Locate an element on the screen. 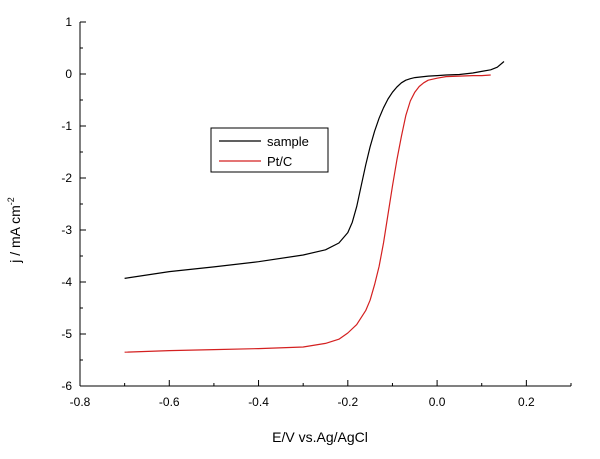 This screenshot has width=600, height=459. y-axis-title: j / mA cm-2 is located at coordinates (14, 230).